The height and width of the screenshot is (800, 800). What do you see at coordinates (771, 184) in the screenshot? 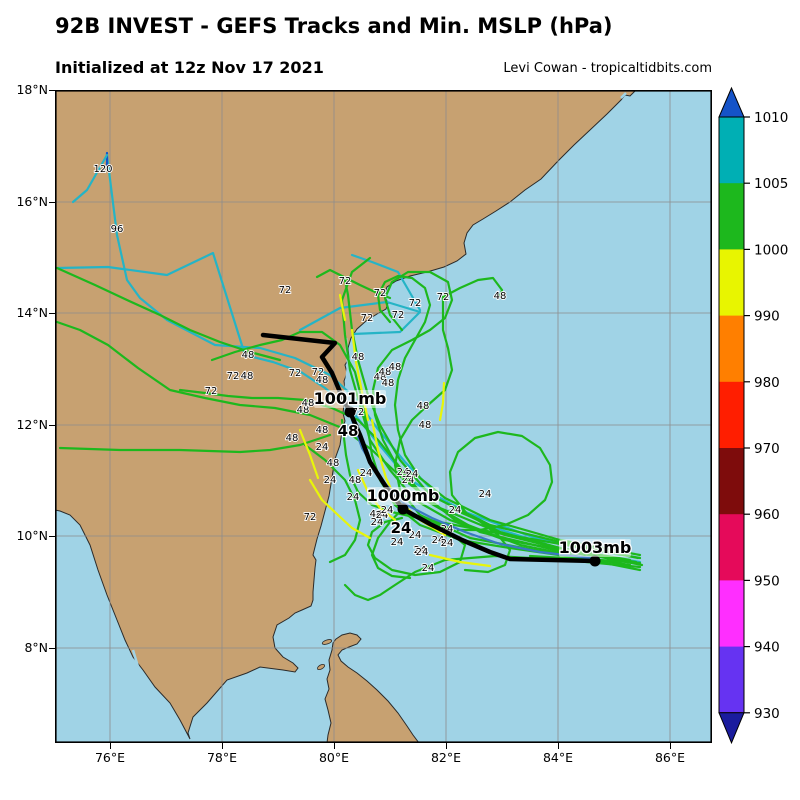
I see `colorbar-tick-label: 1005` at bounding box center [771, 184].